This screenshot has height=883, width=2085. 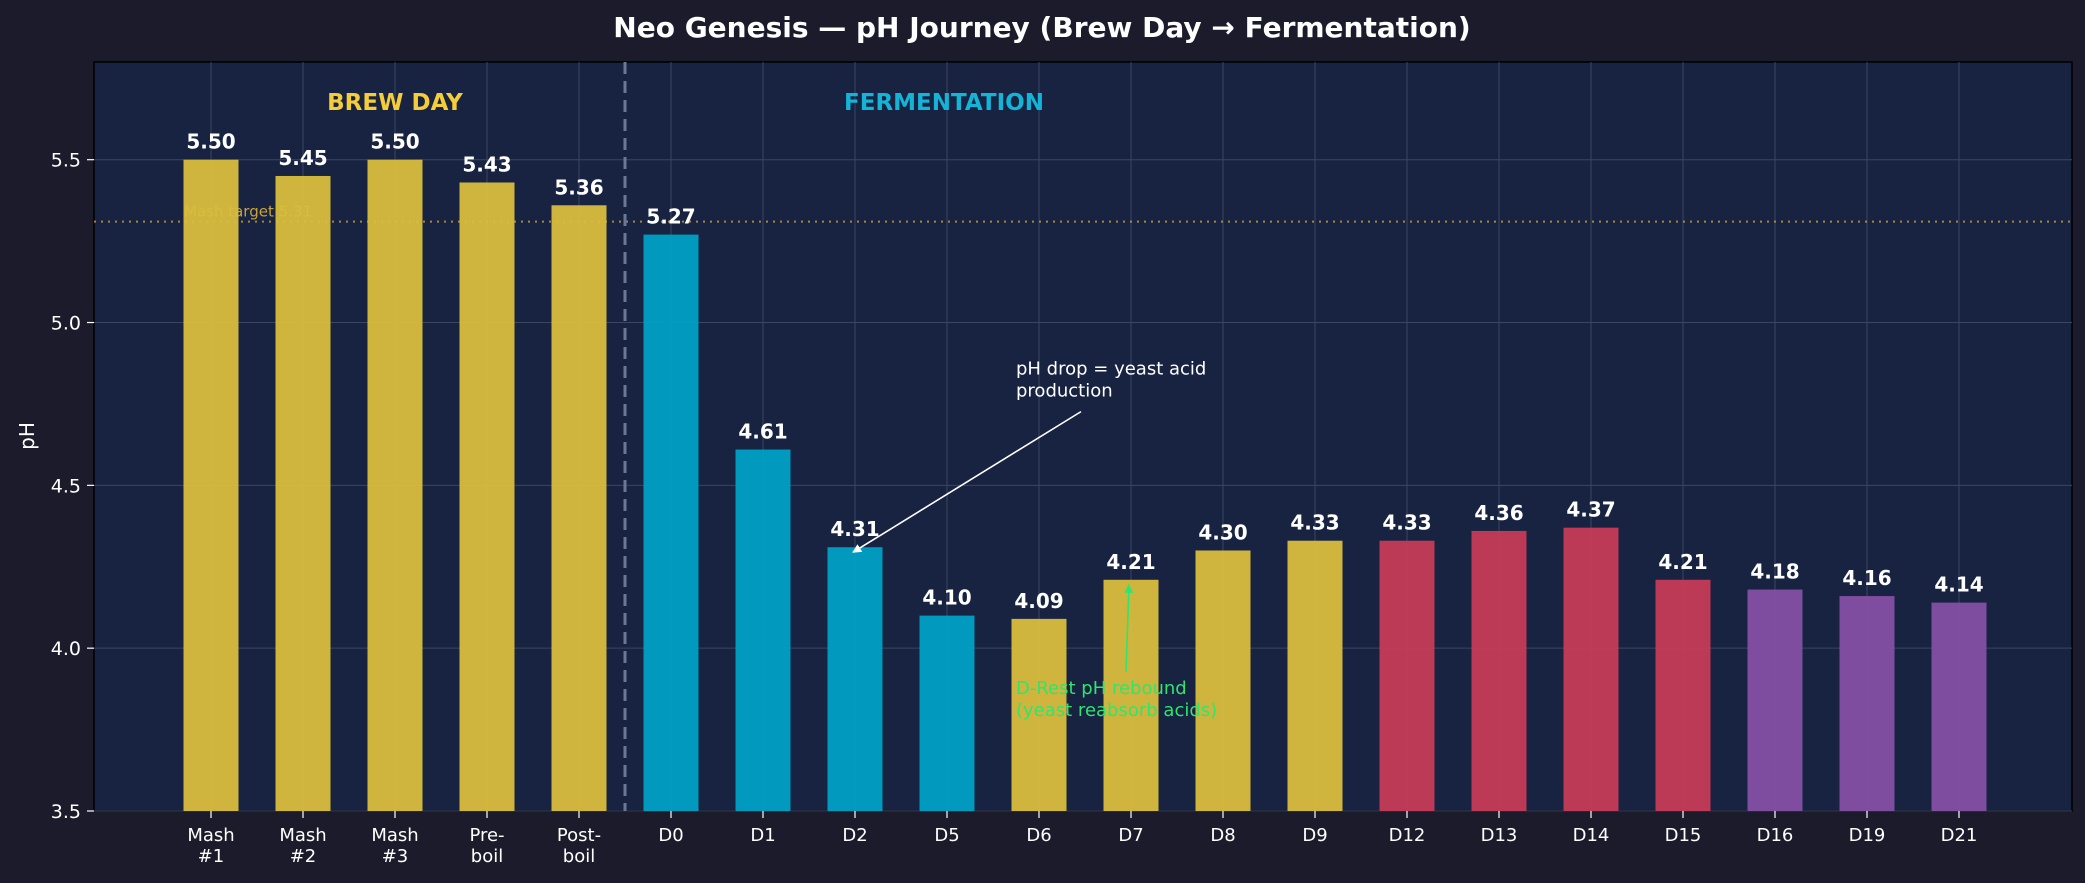 What do you see at coordinates (685, 103) in the screenshot?
I see `phase-labels-group: BREW DAY FERMENTATION` at bounding box center [685, 103].